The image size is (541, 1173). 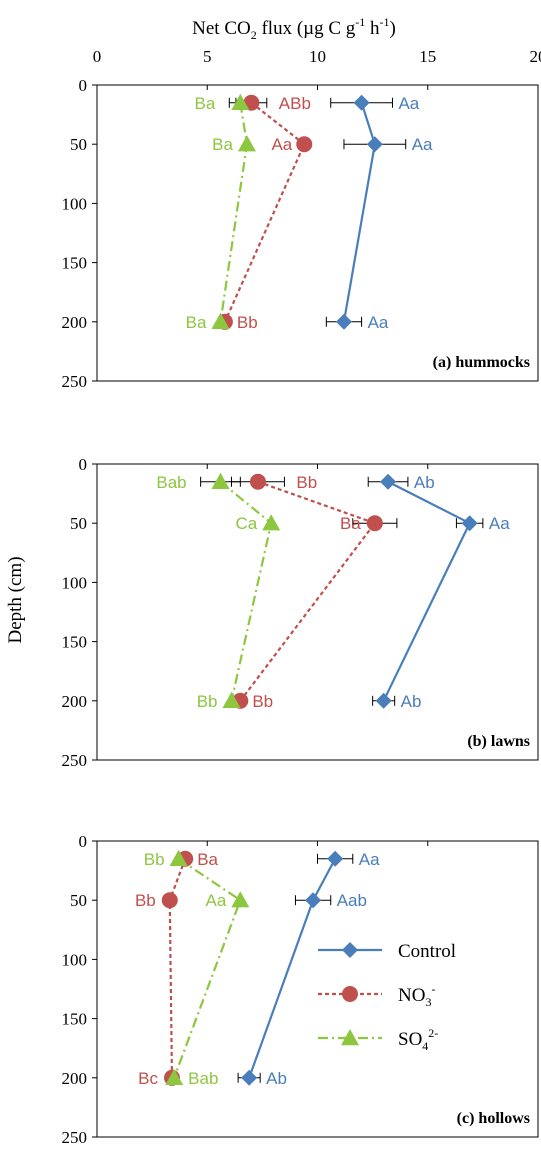 What do you see at coordinates (350, 1037) in the screenshot?
I see `legend-marker-so4` at bounding box center [350, 1037].